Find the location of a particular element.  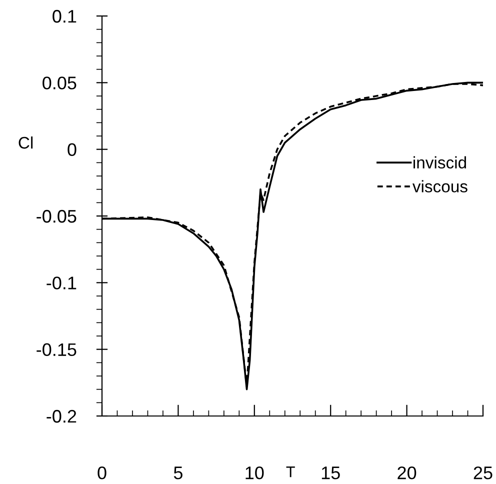

x-tick-label: 20 is located at coordinates (407, 473).